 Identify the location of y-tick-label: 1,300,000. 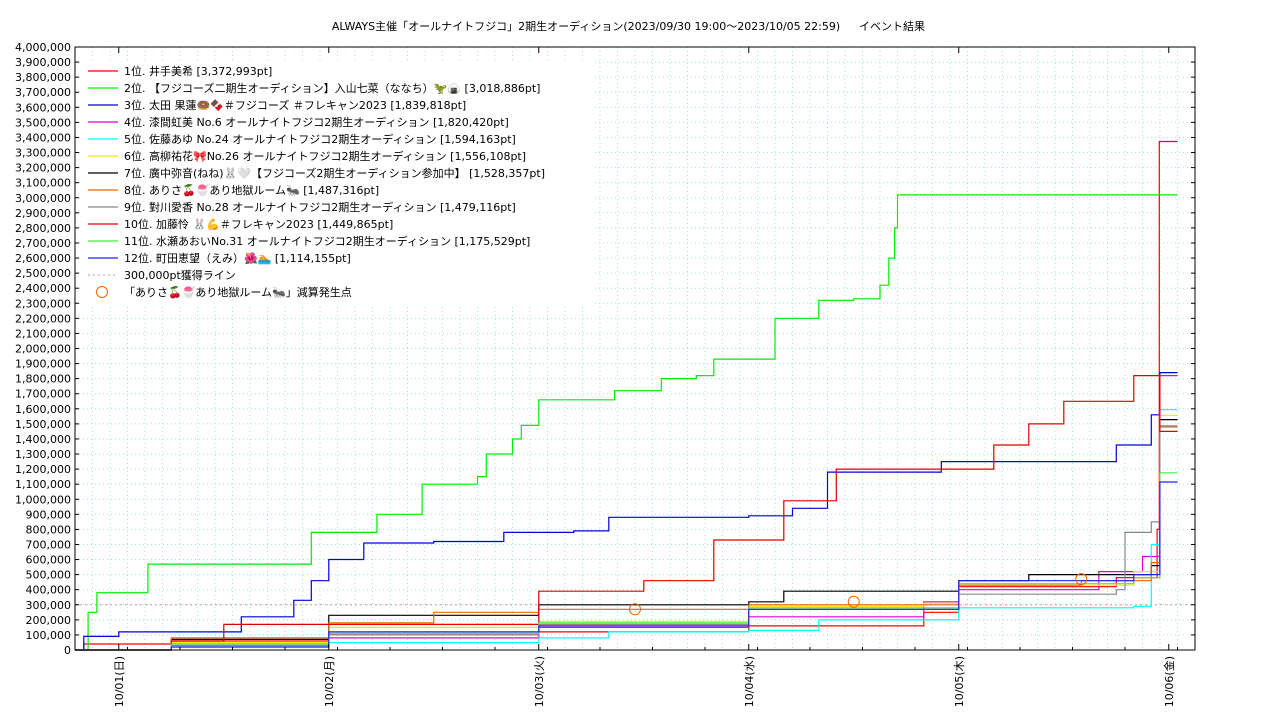
(43, 454).